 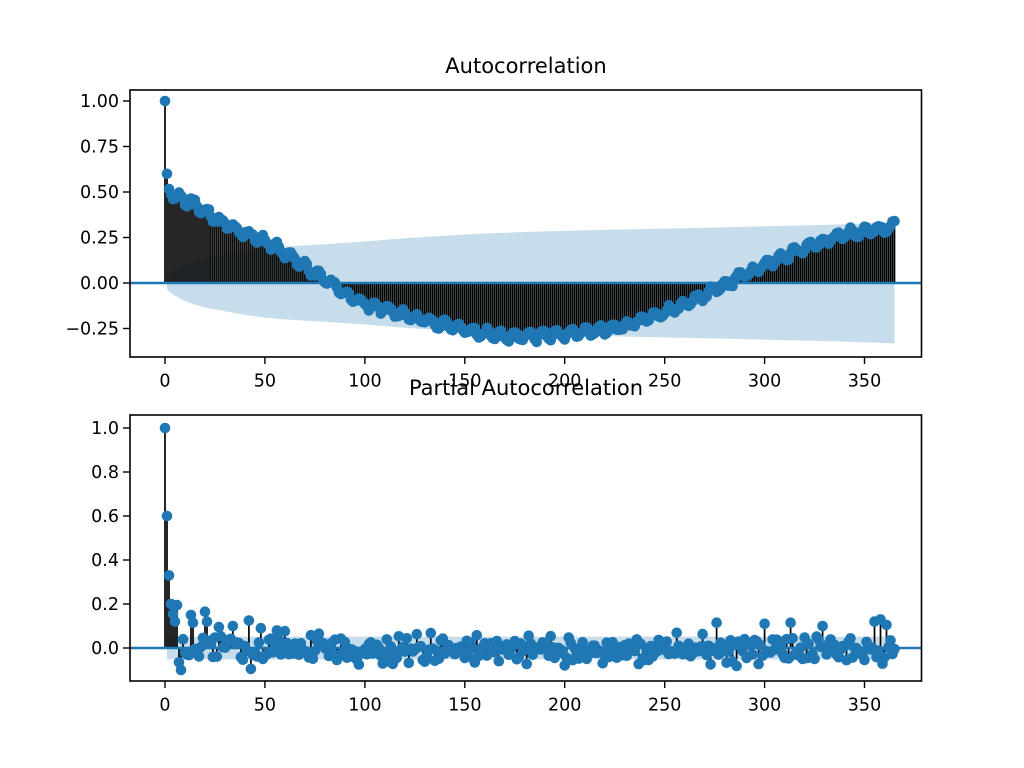 I want to click on pacf-x-tick-label: 100, so click(x=364, y=706).